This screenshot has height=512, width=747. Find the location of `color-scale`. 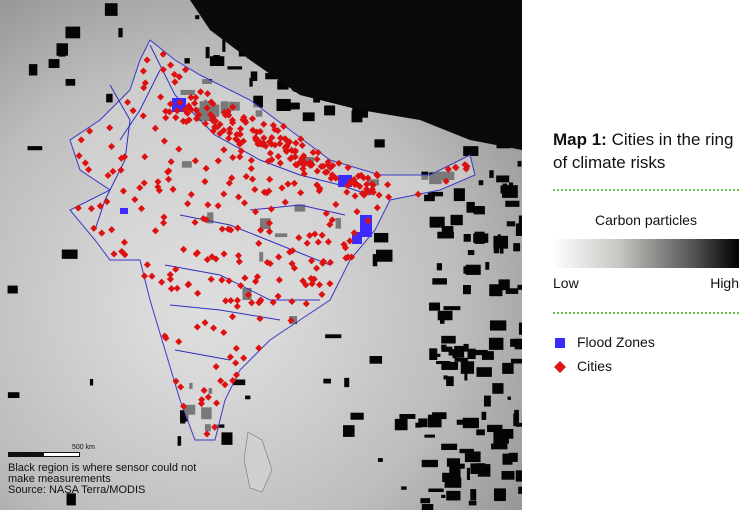

color-scale is located at coordinates (646, 253).